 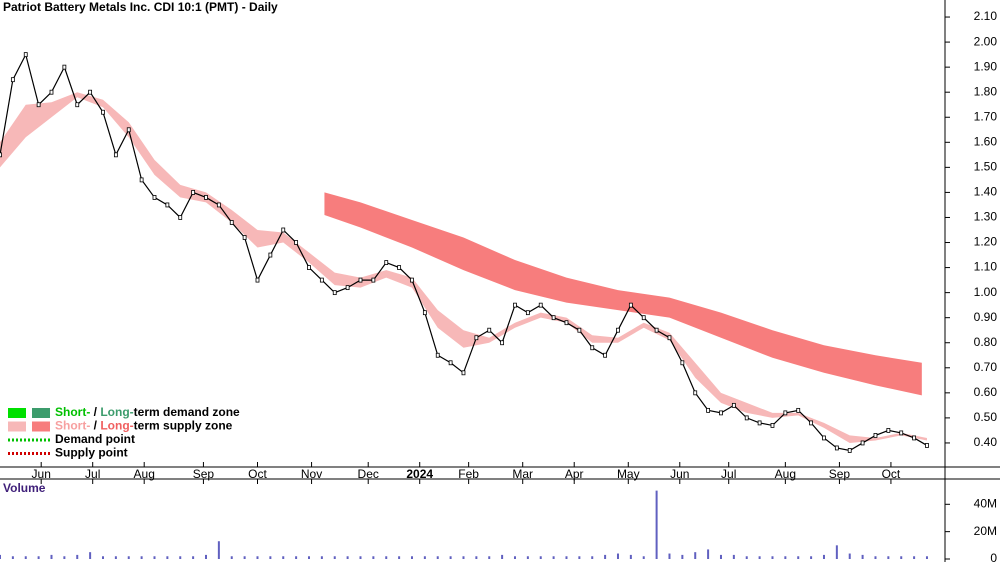 What do you see at coordinates (92, 474) in the screenshot?
I see `x-tick-label: Jul` at bounding box center [92, 474].